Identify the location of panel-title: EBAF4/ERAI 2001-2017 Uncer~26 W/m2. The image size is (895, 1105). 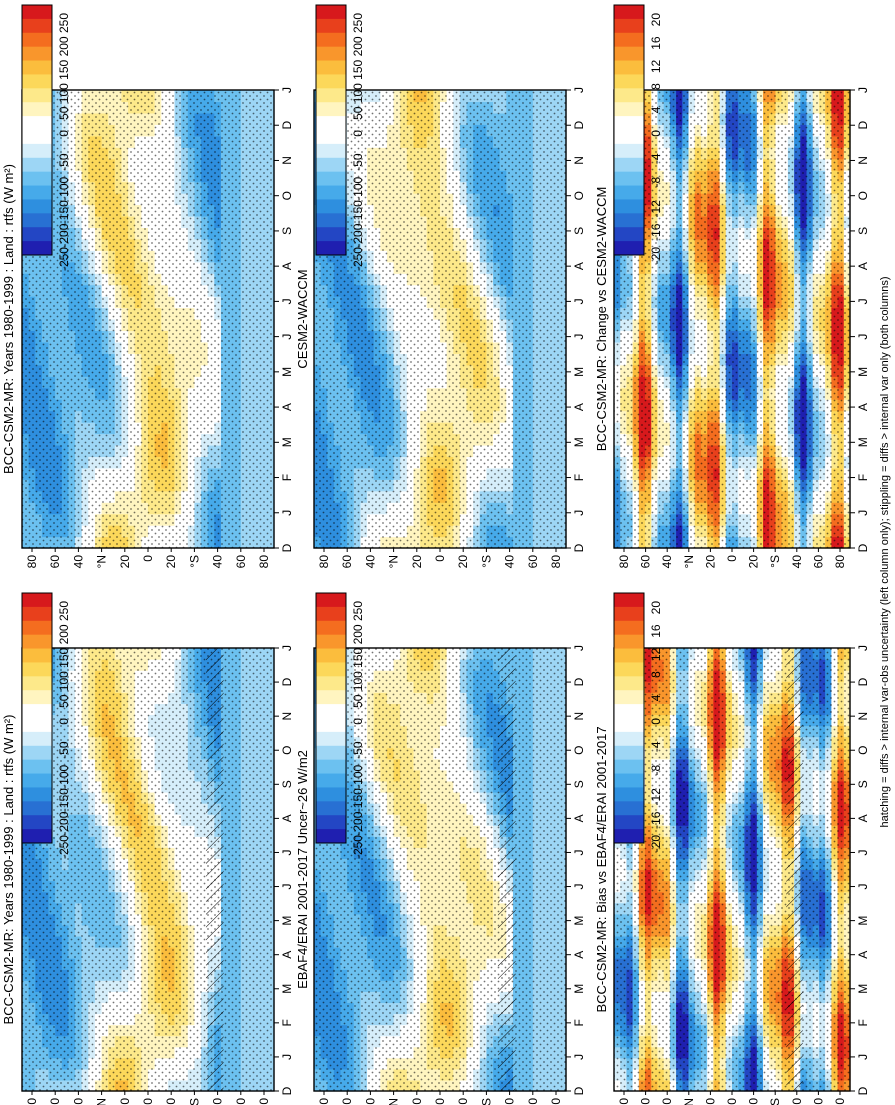
(302, 869).